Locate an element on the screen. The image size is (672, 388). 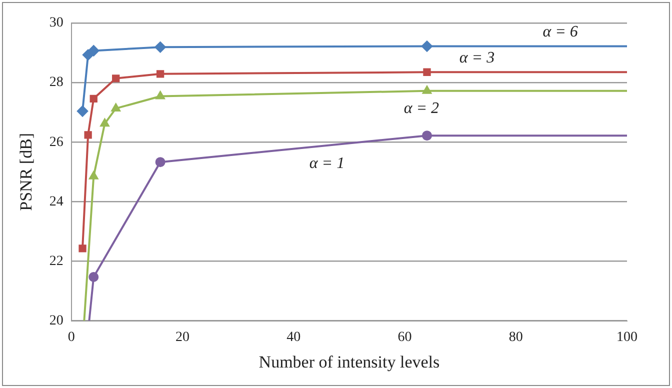
x-tick-label: 100 is located at coordinates (627, 337).